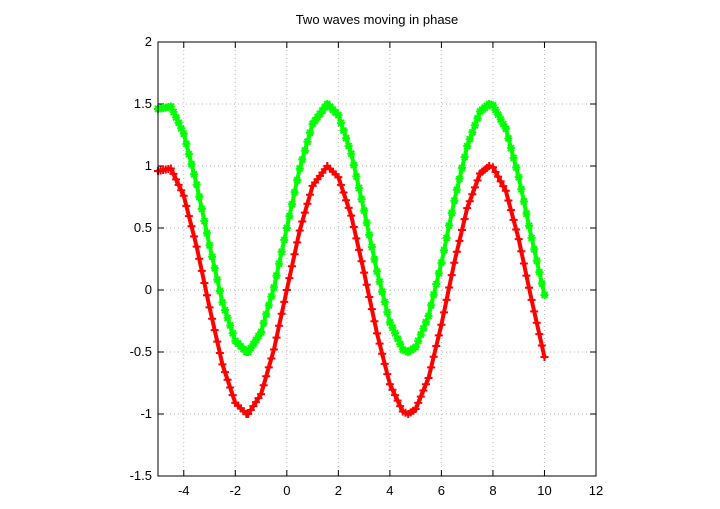  Describe the element at coordinates (148, 41) in the screenshot. I see `y-tick-label: 2` at that location.